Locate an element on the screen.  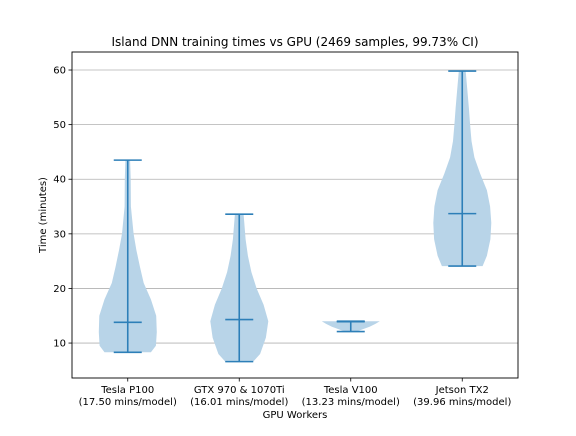
x-tick-label-4: Jetson TX2 is located at coordinates (462, 390).